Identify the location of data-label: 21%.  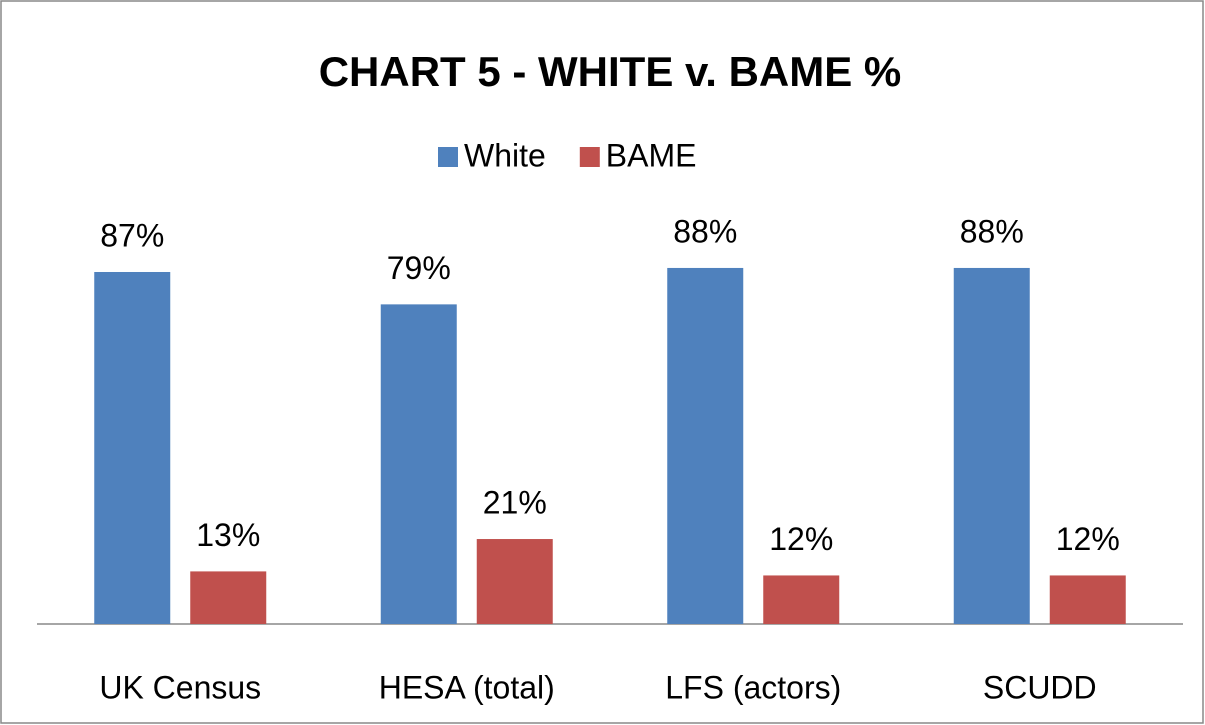
(515, 502).